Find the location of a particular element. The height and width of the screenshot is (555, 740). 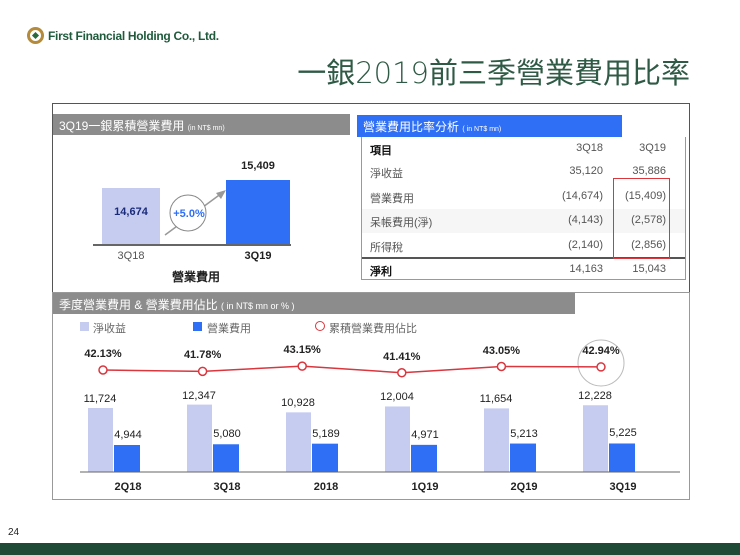

table-cell: 35,120 is located at coordinates (586, 171).